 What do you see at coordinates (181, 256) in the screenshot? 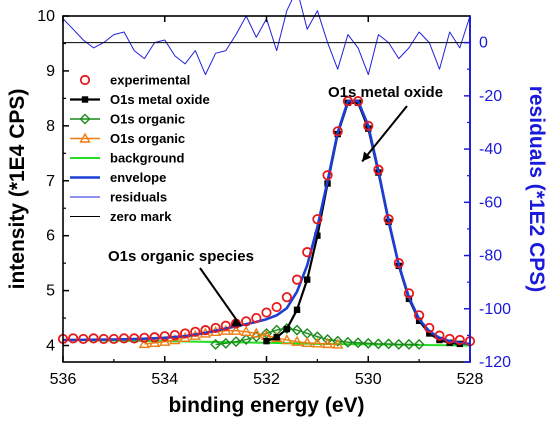
I see `annotation-organic-species: O1s organic species` at bounding box center [181, 256].